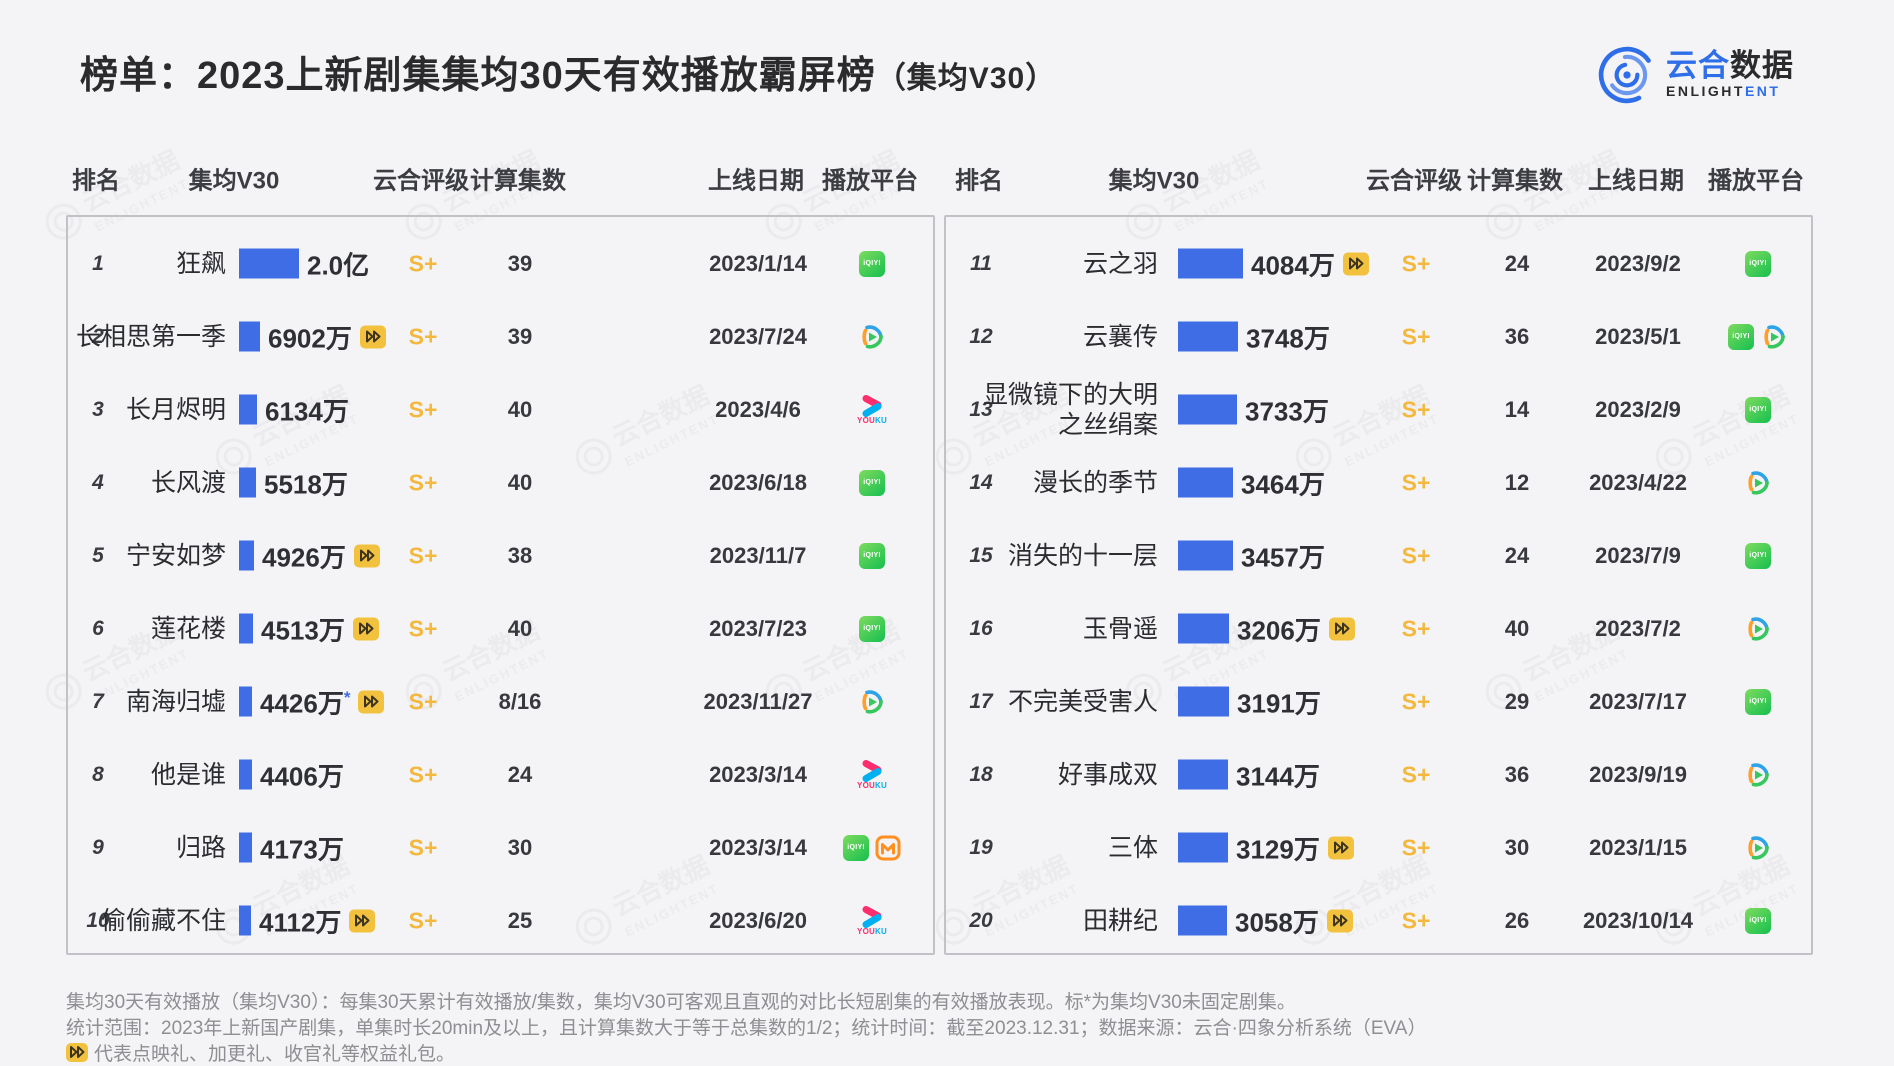 The height and width of the screenshot is (1066, 1894). I want to click on title-cell: 田耕纪, so click(1120, 920).